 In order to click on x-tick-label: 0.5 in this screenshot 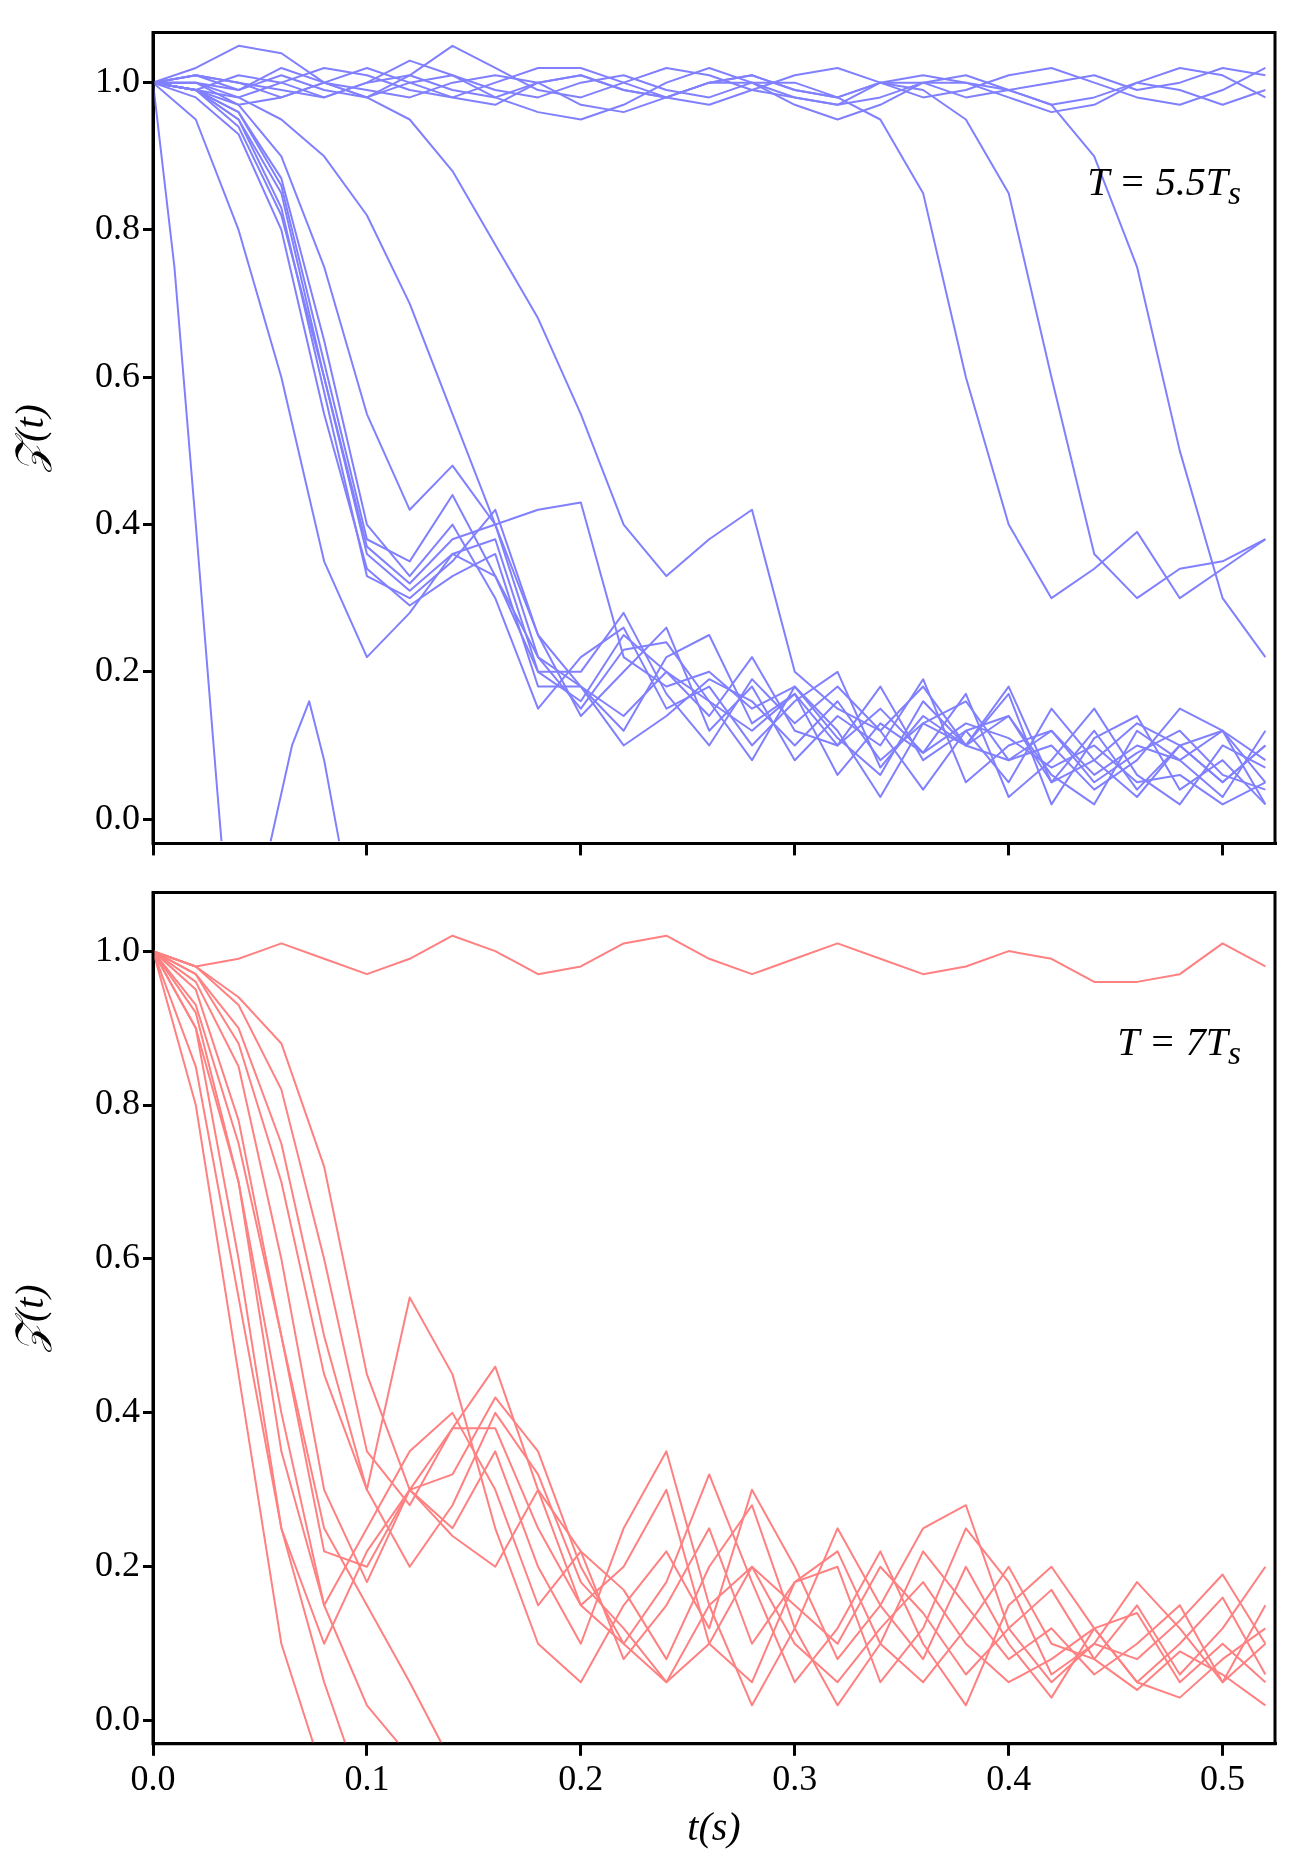, I will do `click(1223, 1777)`.